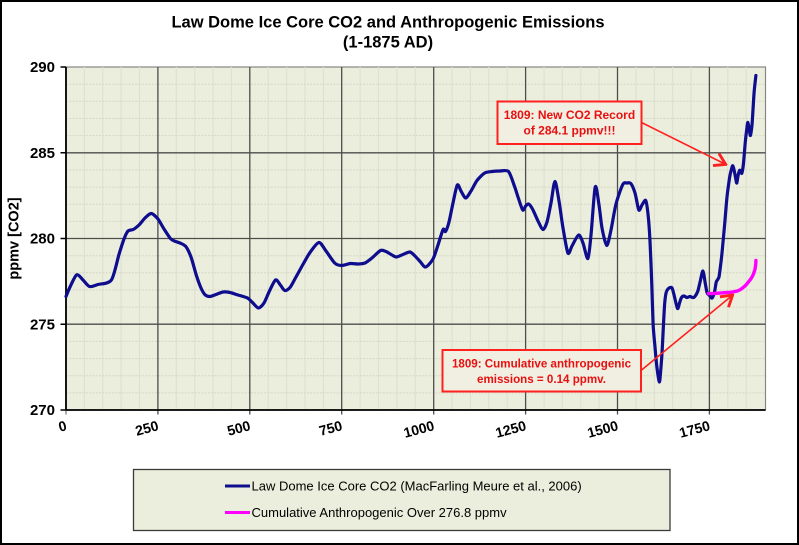 The width and height of the screenshot is (799, 545). What do you see at coordinates (63, 426) in the screenshot?
I see `svg-text: 0` at bounding box center [63, 426].